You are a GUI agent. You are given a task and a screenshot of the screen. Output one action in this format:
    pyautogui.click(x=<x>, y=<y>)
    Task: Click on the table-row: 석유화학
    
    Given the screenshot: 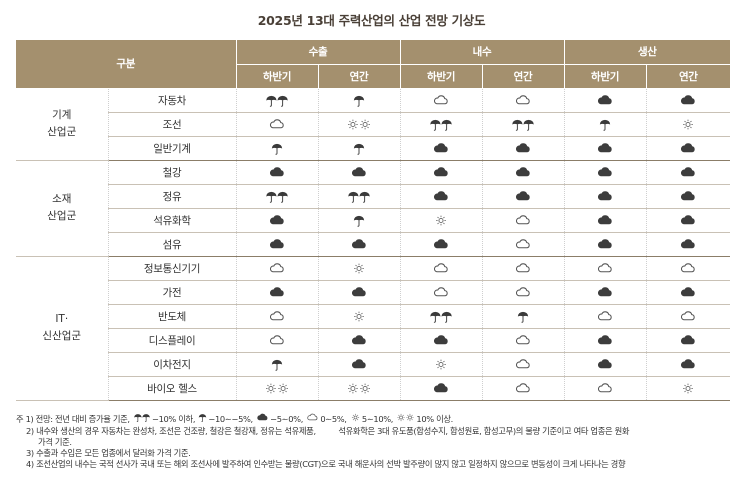 What is the action you would take?
    pyautogui.click(x=373, y=220)
    